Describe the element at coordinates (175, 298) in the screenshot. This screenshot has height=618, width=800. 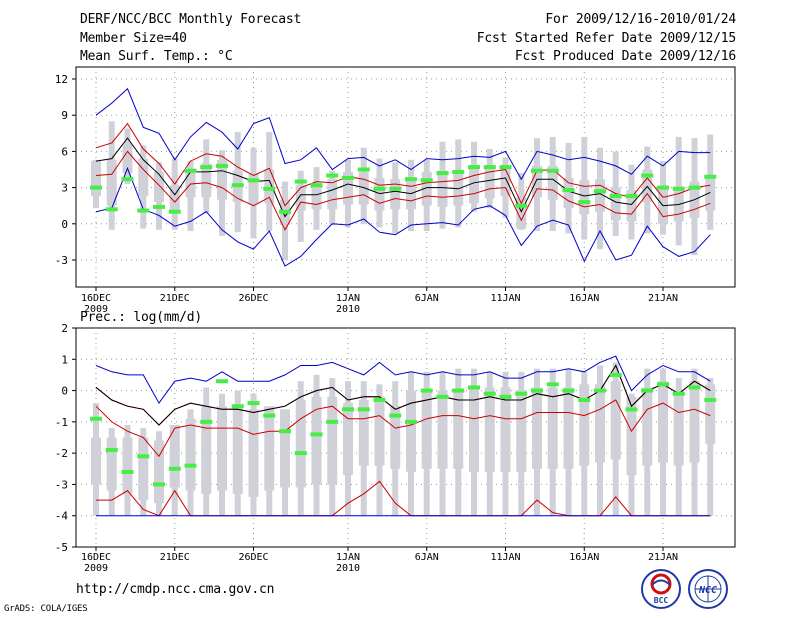
I see `temp-xtick-label: 21DEC` at that location.